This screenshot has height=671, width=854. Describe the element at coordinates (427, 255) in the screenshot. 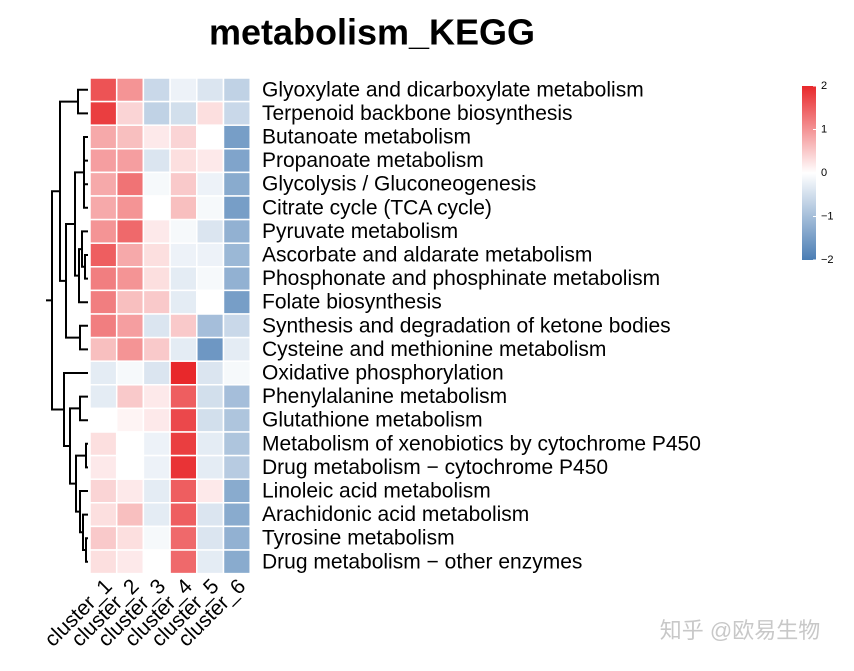

I see `row-label: Ascorbate and aldarate metabolism` at that location.